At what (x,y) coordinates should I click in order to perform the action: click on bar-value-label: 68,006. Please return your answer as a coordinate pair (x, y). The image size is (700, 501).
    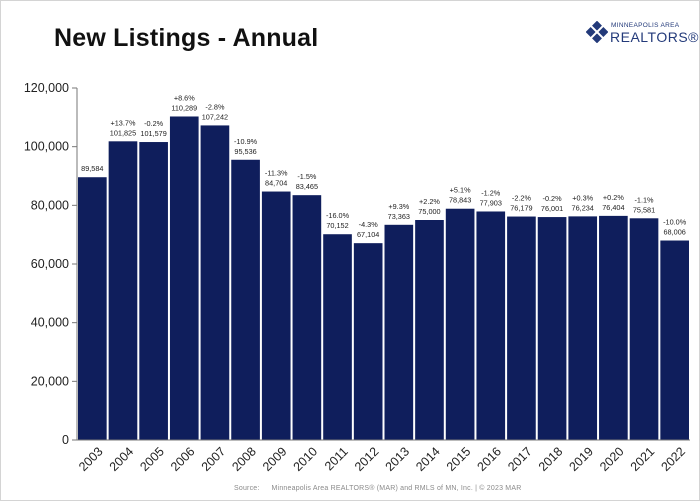
    Looking at the image, I should click on (675, 232).